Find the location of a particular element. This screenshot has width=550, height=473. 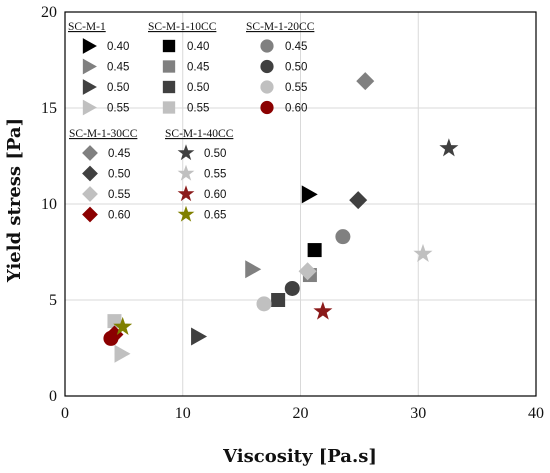

y-axis-label: Yield stress [Pa] is located at coordinates (14, 200).